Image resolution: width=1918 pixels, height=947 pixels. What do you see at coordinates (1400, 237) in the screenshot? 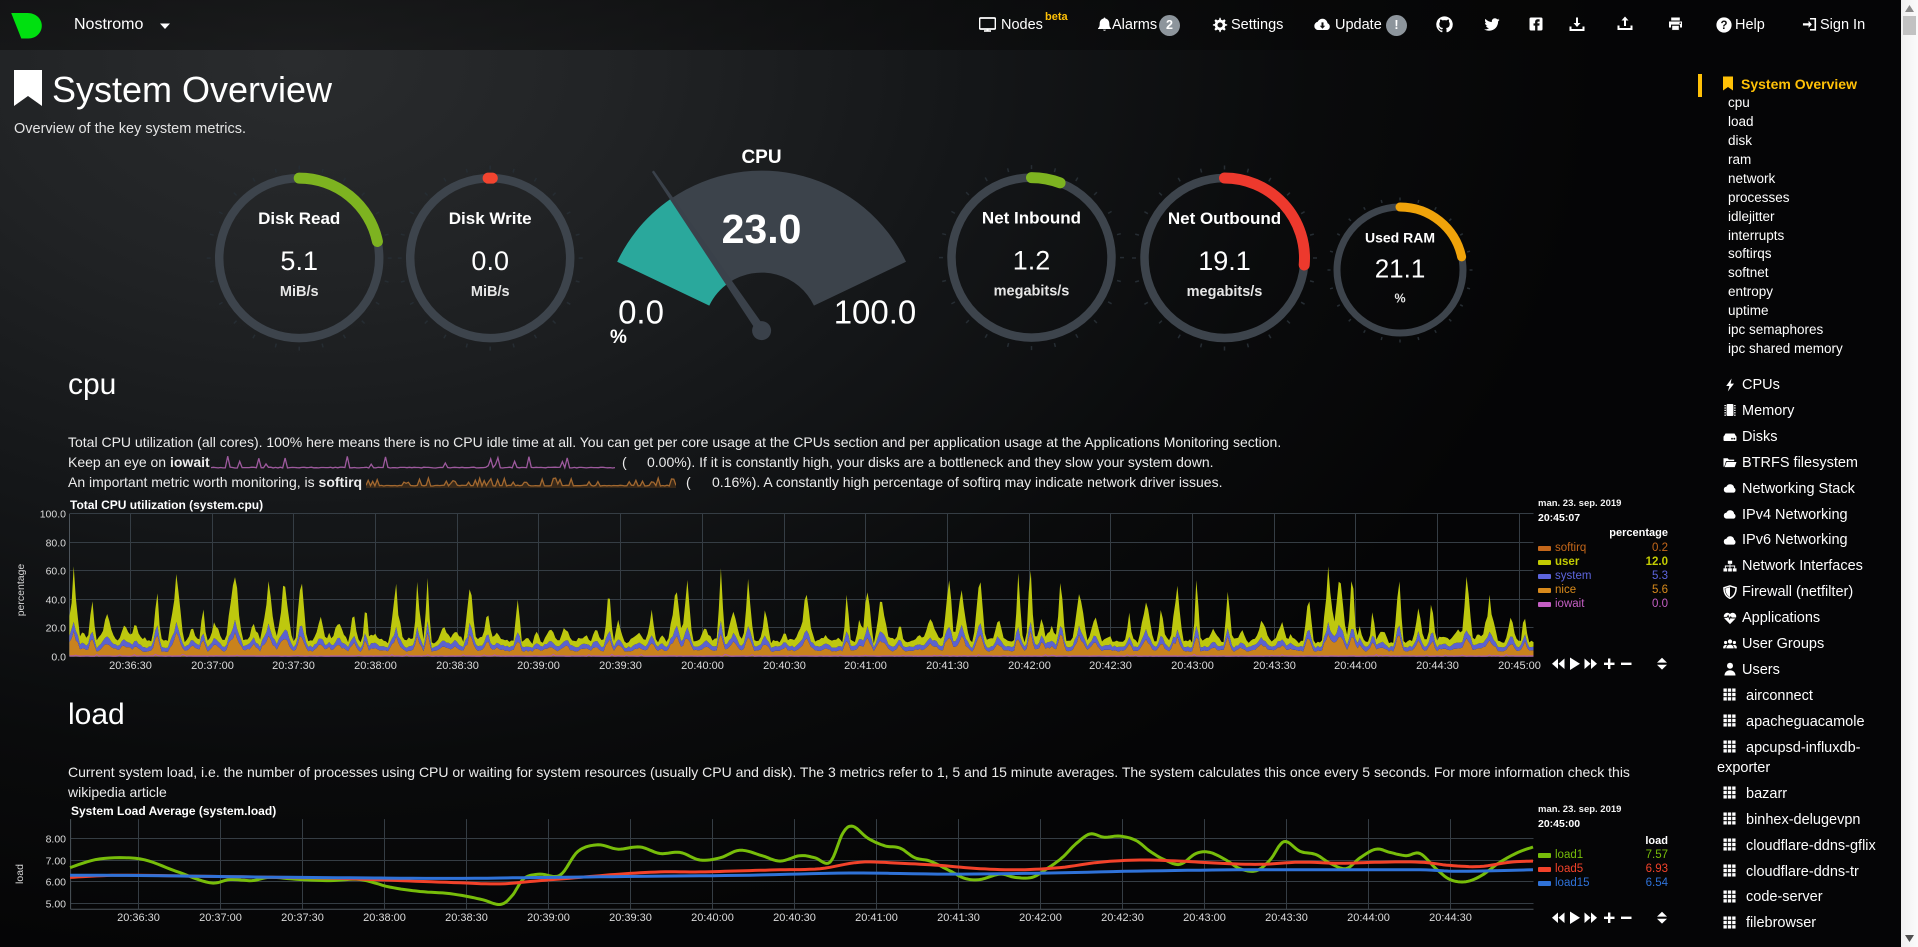
I see `svg-text: Used RAM` at bounding box center [1400, 237].